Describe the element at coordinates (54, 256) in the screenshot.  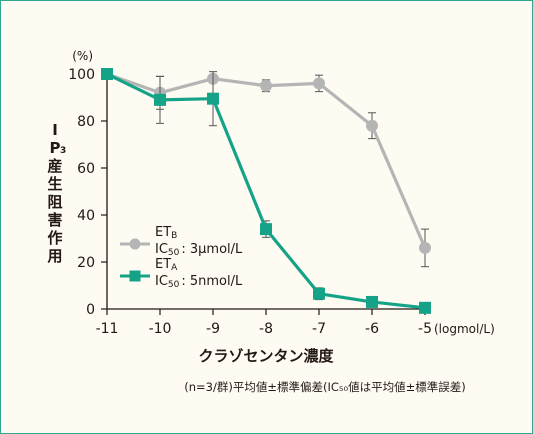
I see `y-axis-title-char: 用` at that location.